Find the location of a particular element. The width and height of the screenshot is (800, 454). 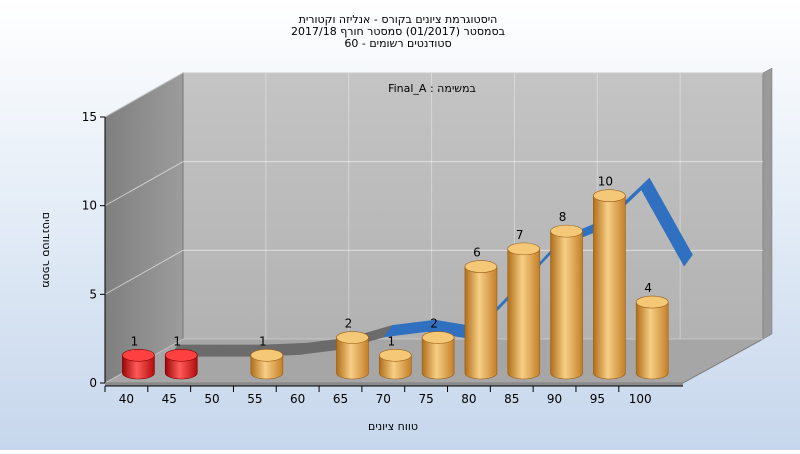

y-tick-label: 5 is located at coordinates (93, 294).